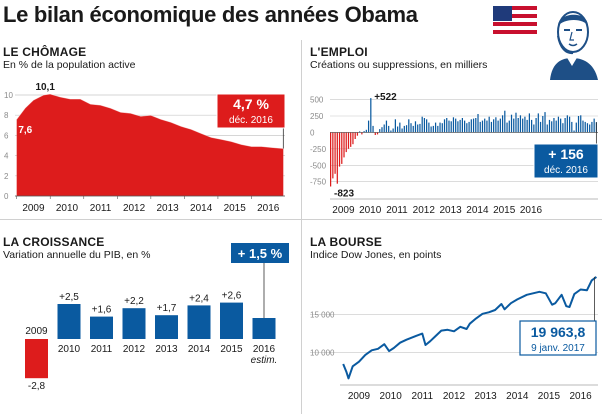 This screenshot has height=414, width=602. Describe the element at coordinates (566, 154) in the screenshot. I see `callout-value: + 156` at that location.